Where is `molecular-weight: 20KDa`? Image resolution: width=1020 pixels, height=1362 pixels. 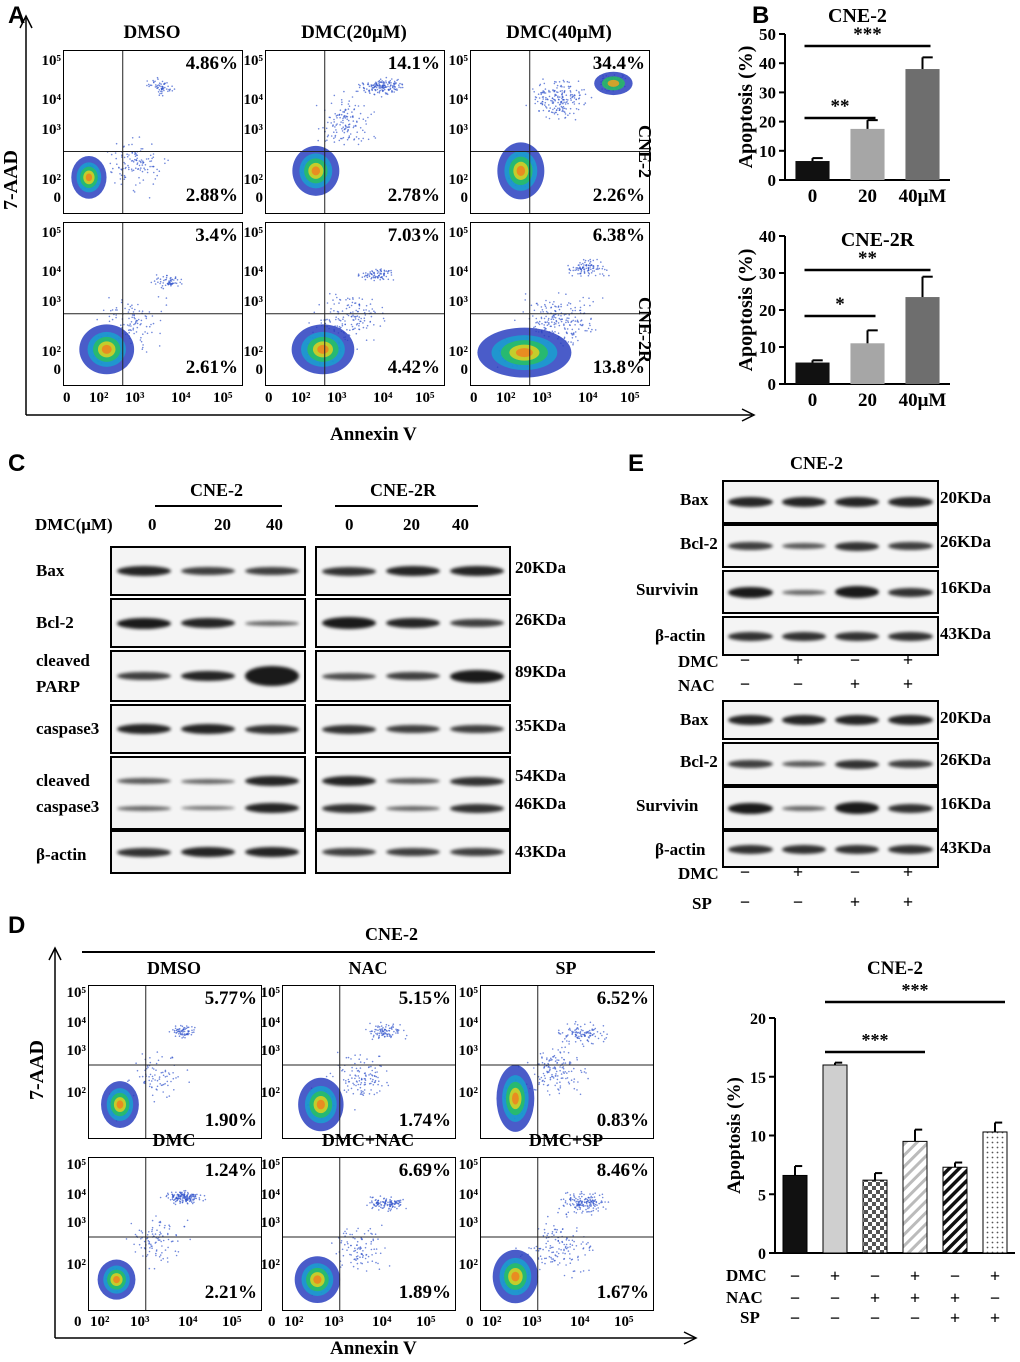 molecular-weight: 20KDa is located at coordinates (540, 567).